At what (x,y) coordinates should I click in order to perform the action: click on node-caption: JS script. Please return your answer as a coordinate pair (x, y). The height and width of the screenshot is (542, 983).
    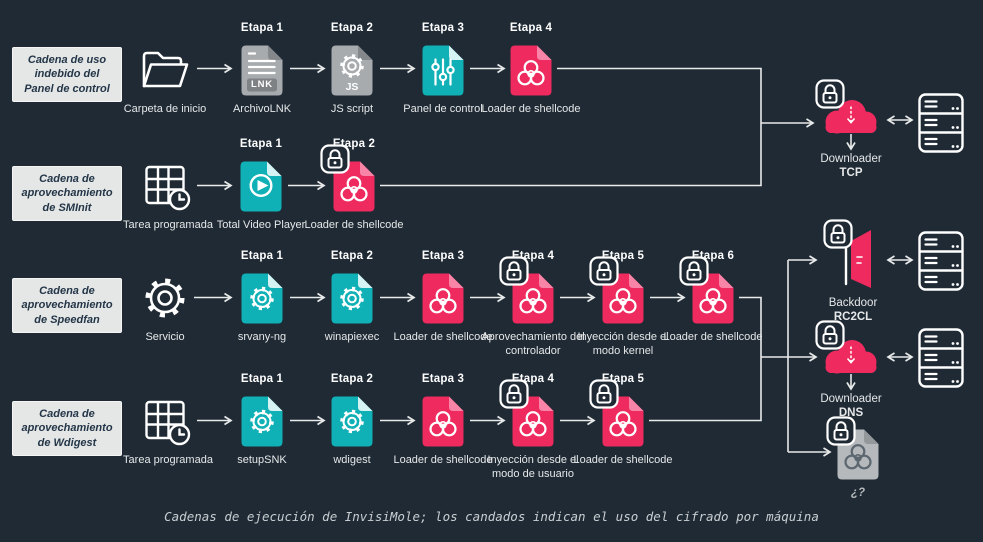
    Looking at the image, I should click on (352, 109).